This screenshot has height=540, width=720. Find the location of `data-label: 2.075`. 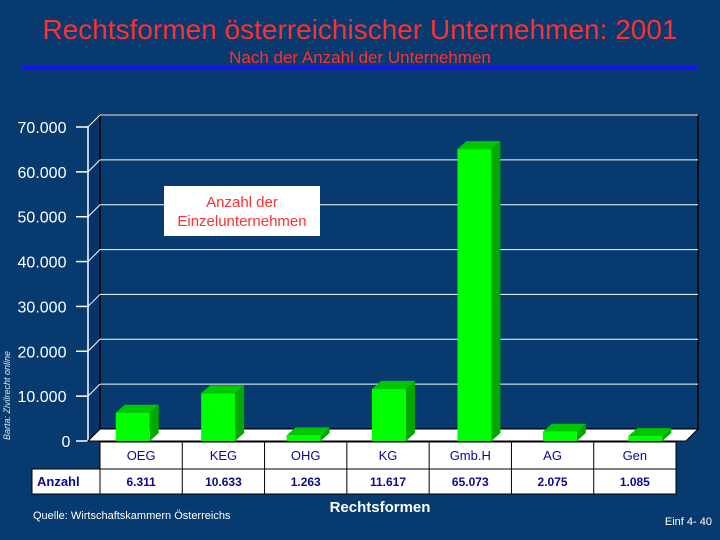

data-label: 2.075 is located at coordinates (553, 482).